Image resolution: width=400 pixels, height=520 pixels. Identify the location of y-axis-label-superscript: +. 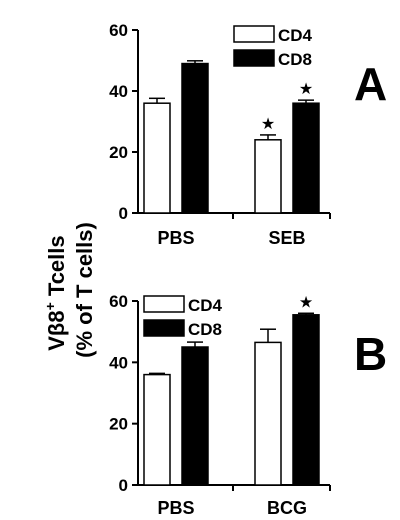
(50, 306).